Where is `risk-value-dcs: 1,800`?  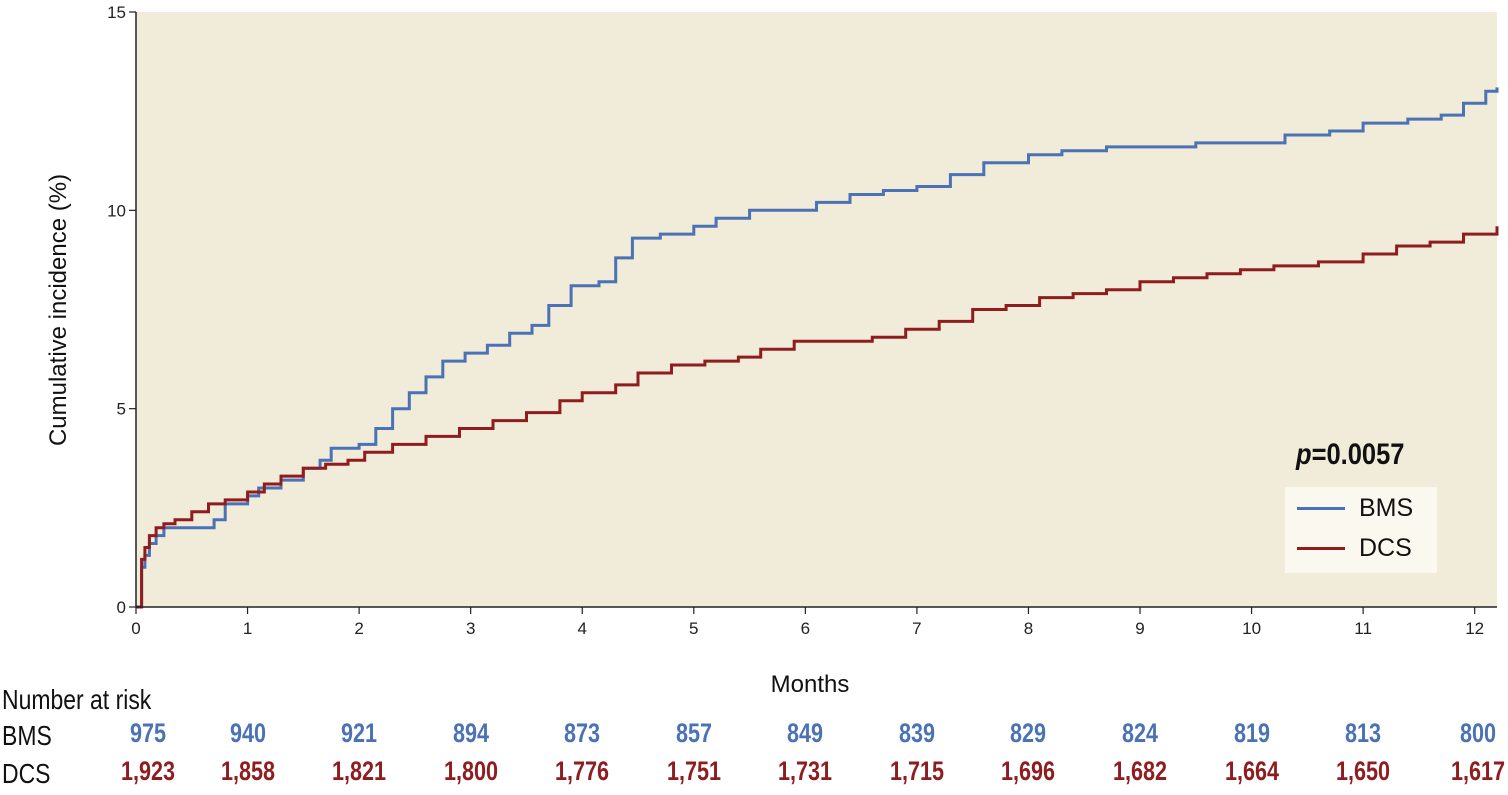
risk-value-dcs: 1,800 is located at coordinates (470, 771).